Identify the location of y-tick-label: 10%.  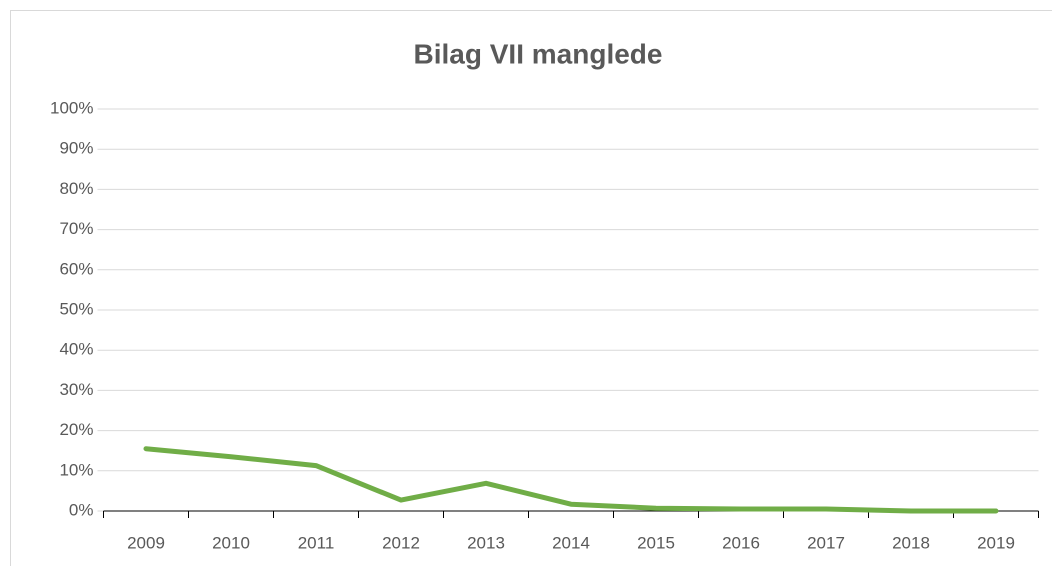
(76, 469).